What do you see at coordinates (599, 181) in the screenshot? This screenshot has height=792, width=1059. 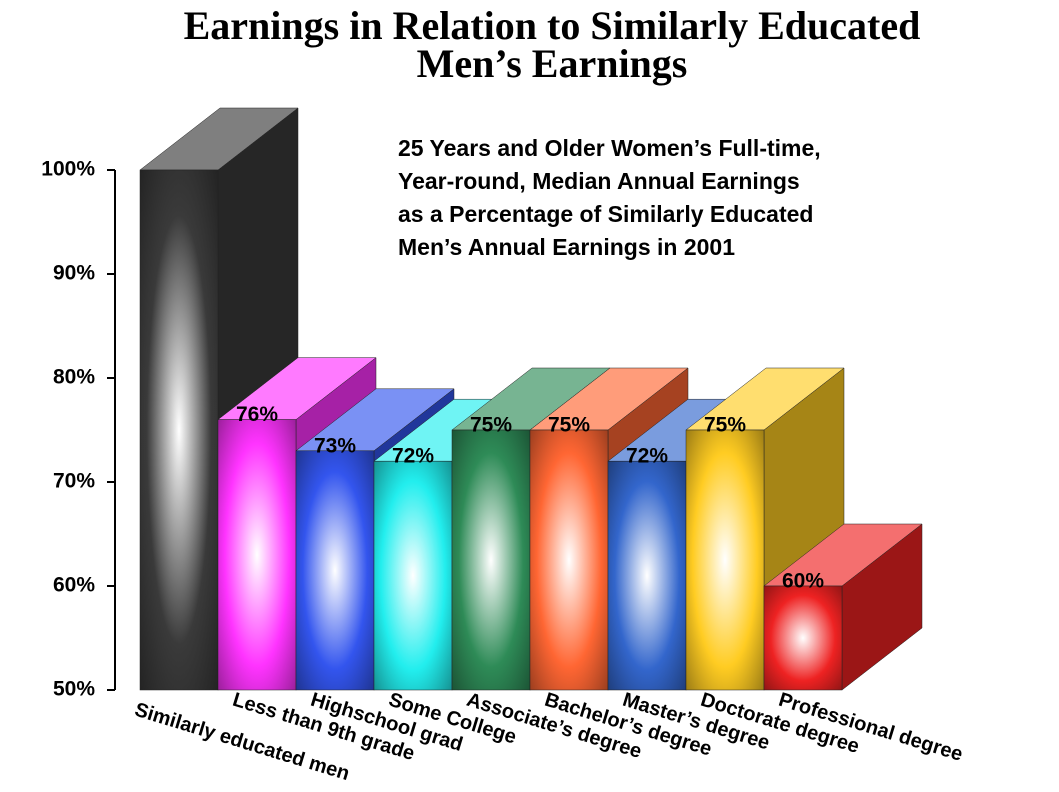 I see `annotation: Year-round, Median Annual Earnings` at bounding box center [599, 181].